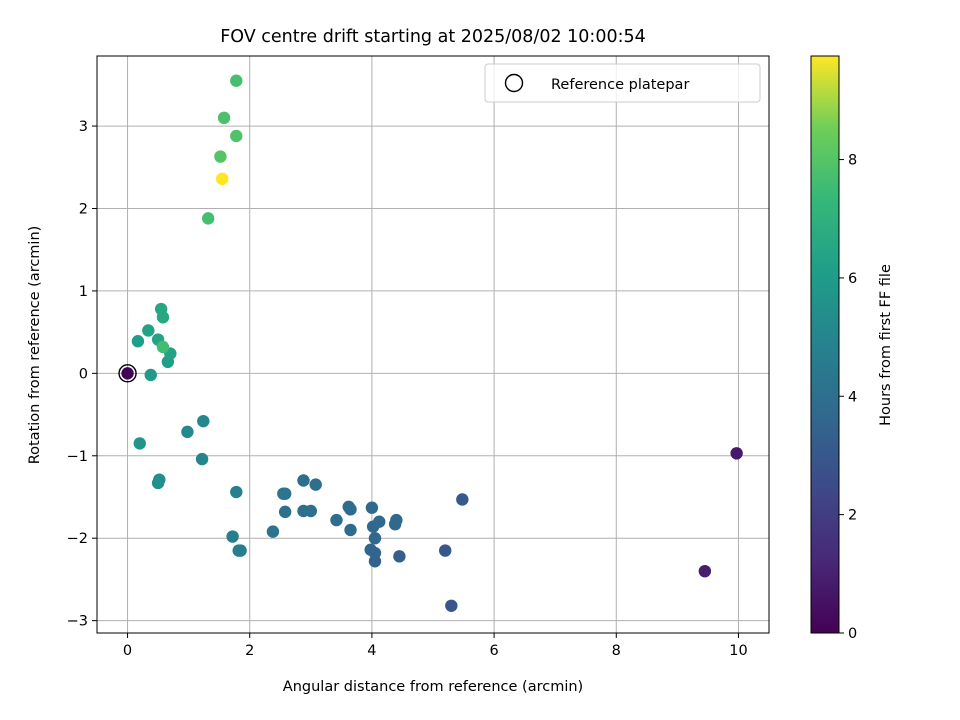  What do you see at coordinates (514, 83) in the screenshot?
I see `legend-reference-marker` at bounding box center [514, 83].